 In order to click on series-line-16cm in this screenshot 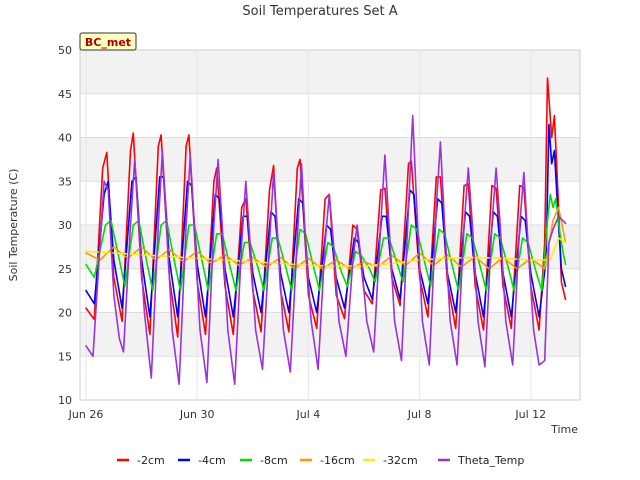, I will do `click(326, 238)`.